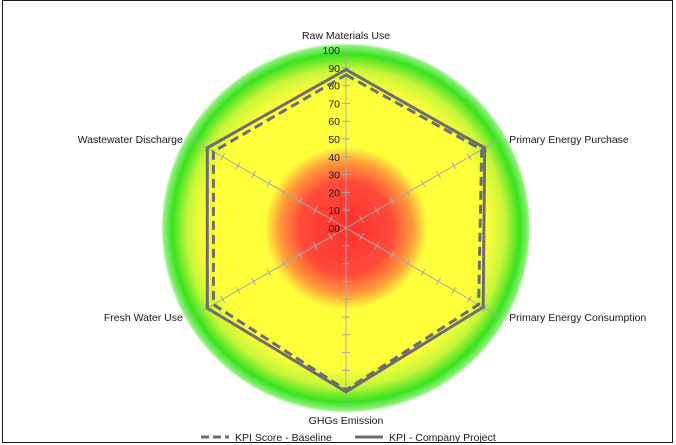 The height and width of the screenshot is (445, 676). I want to click on axis-label: Wastewater Discharge, so click(130, 140).